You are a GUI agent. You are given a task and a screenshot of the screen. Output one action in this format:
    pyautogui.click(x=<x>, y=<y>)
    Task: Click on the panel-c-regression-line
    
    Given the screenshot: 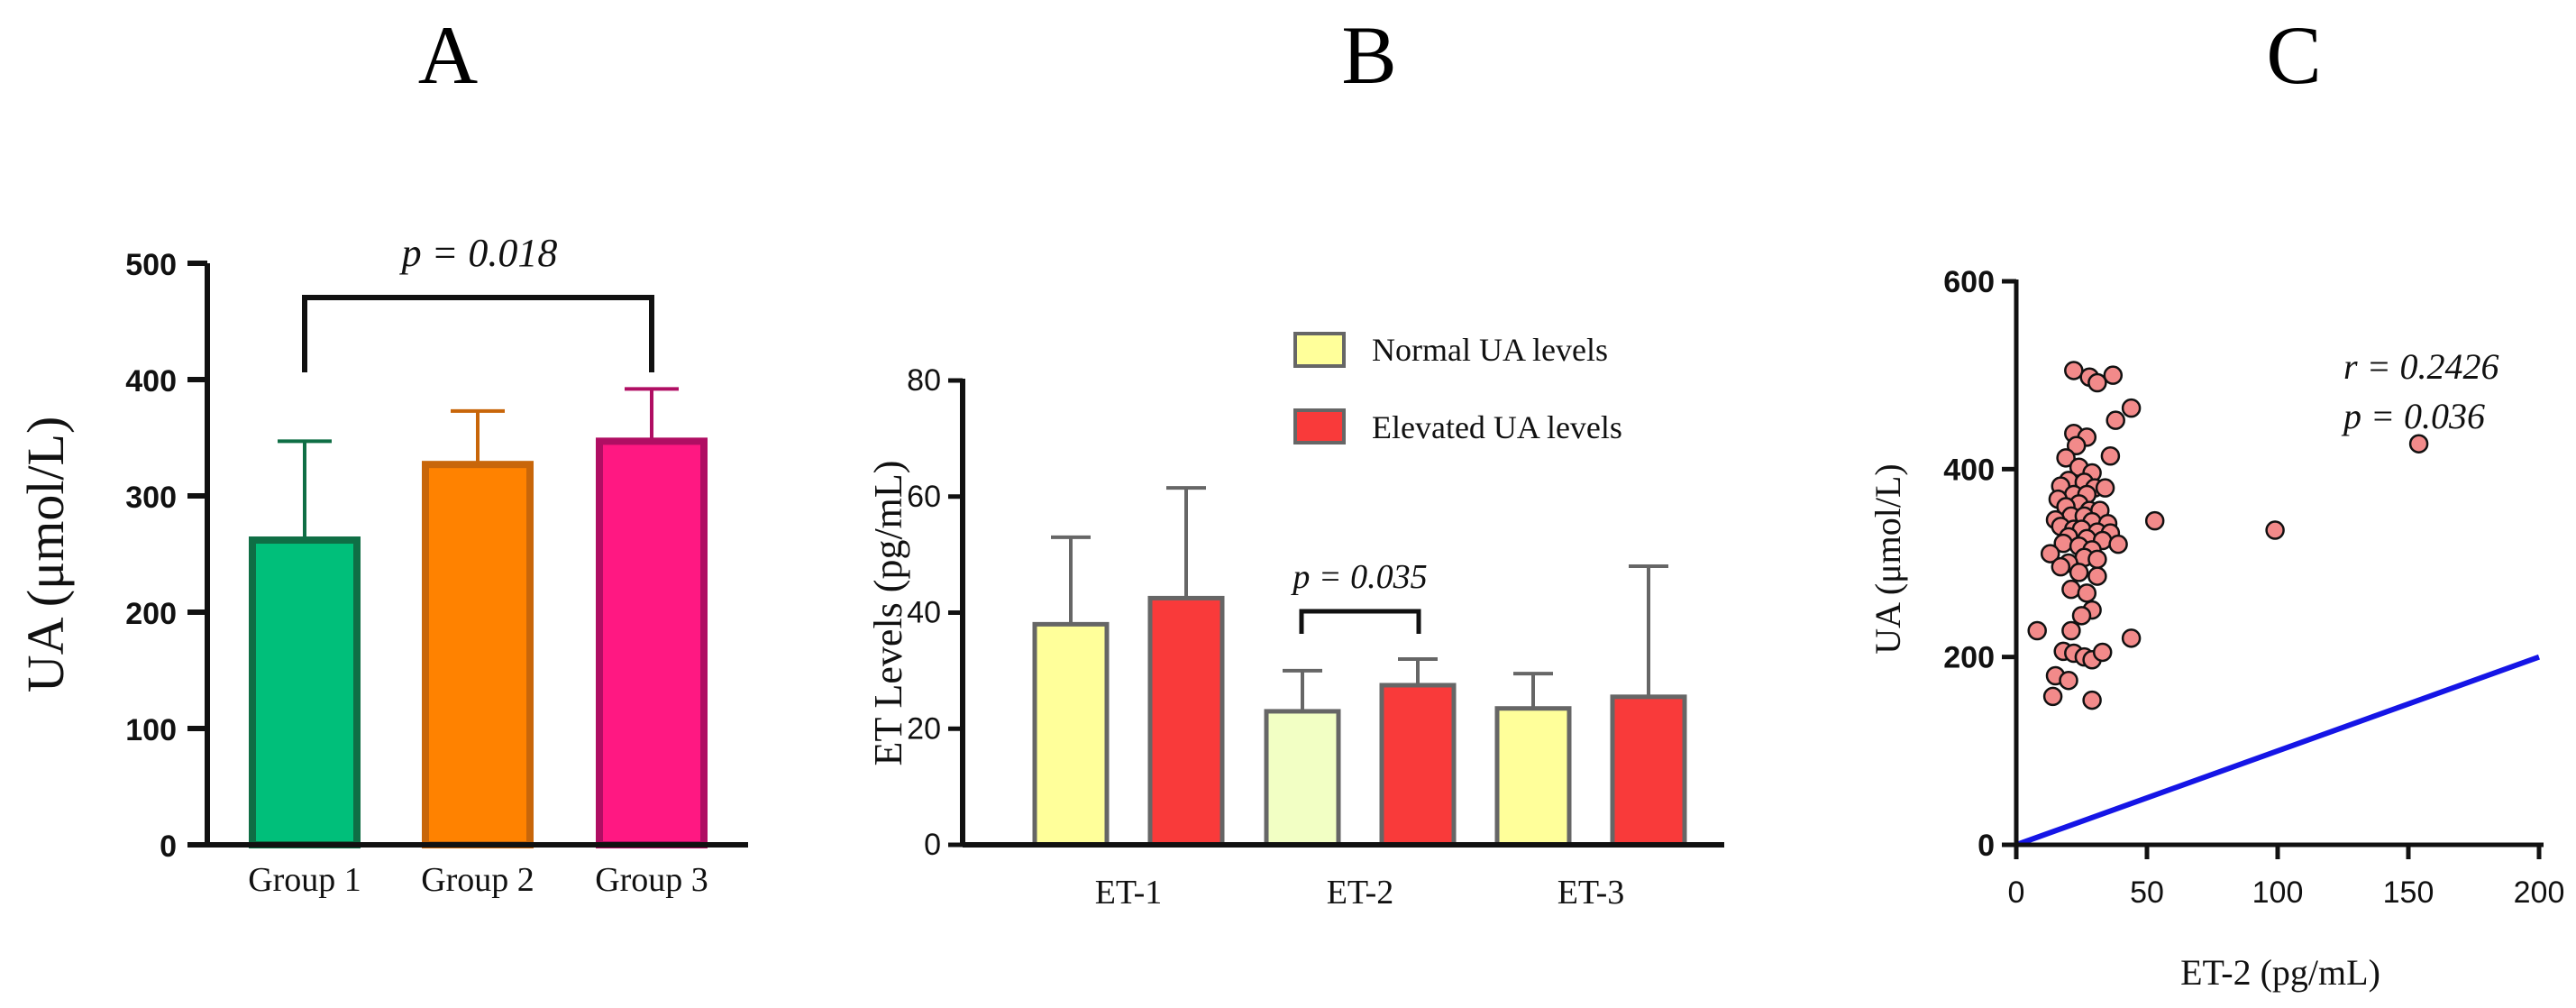 What is the action you would take?
    pyautogui.click(x=2277, y=751)
    